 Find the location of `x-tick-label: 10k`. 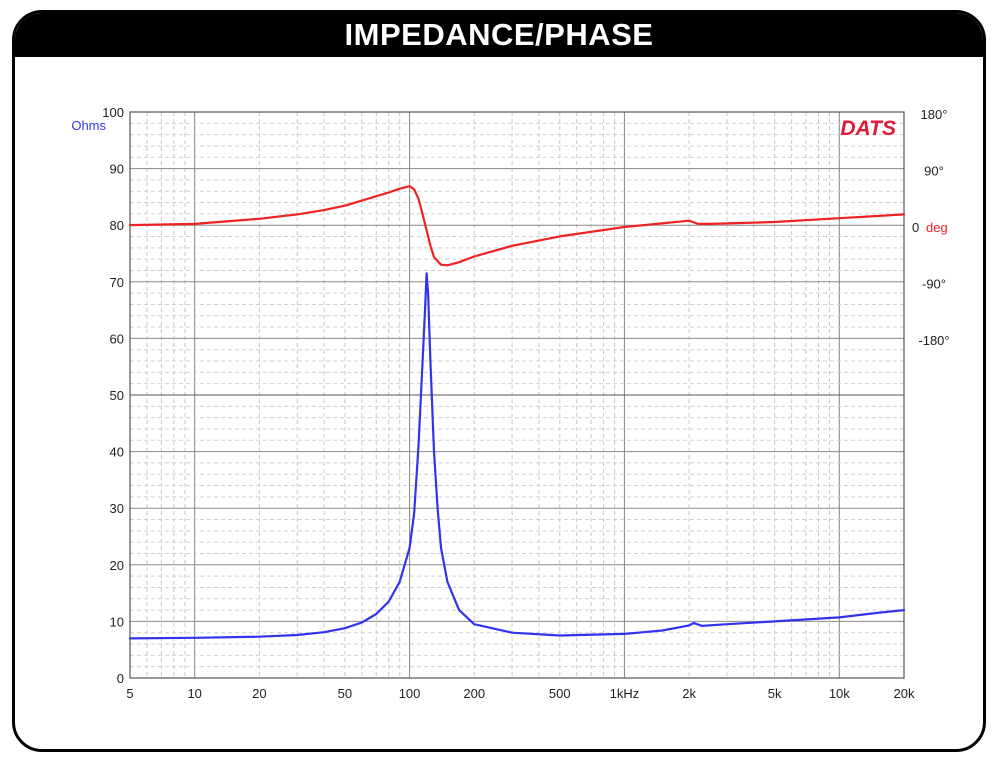

x-tick-label: 10k is located at coordinates (839, 693).